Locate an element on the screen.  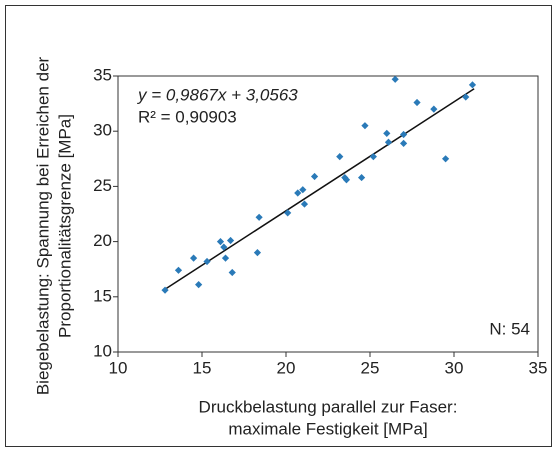
y-tick-label: 35 is located at coordinates (102, 74).